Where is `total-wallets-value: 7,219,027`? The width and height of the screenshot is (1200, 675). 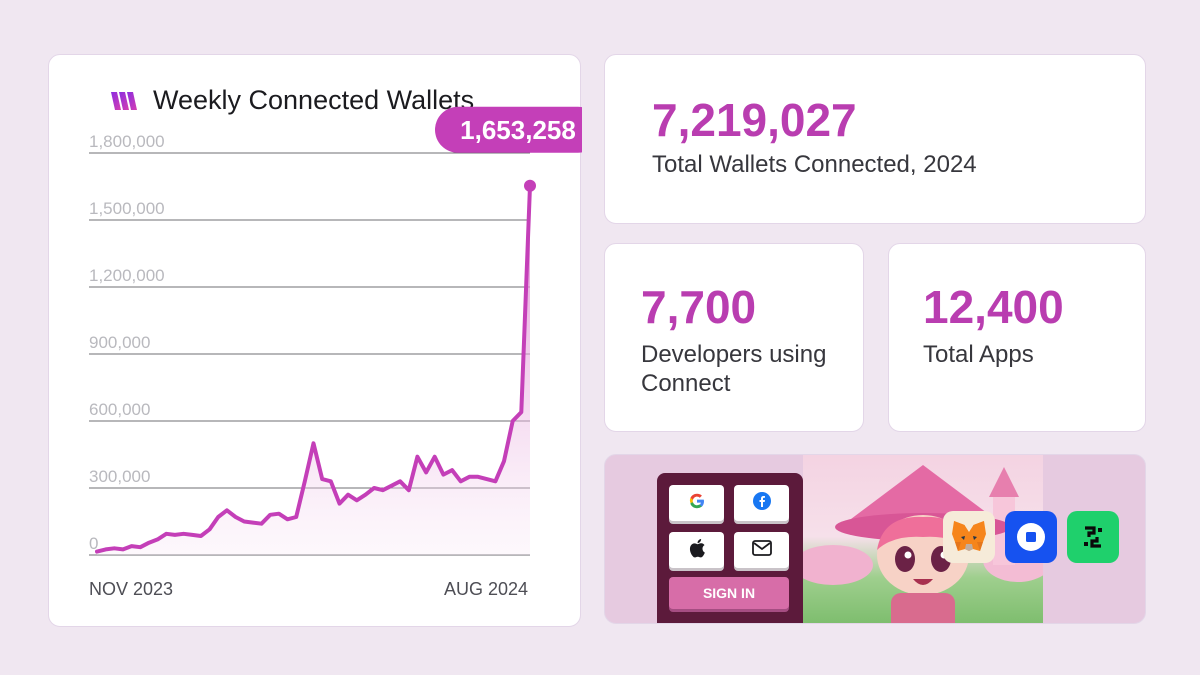
total-wallets-value: 7,219,027 is located at coordinates (754, 120).